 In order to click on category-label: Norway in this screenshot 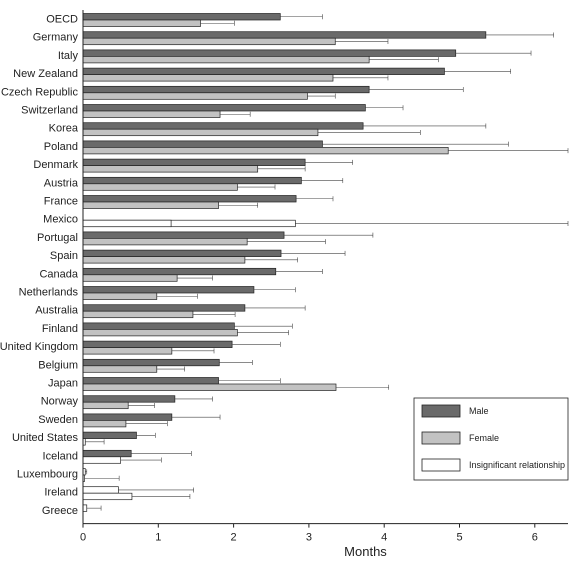, I will do `click(60, 402)`.